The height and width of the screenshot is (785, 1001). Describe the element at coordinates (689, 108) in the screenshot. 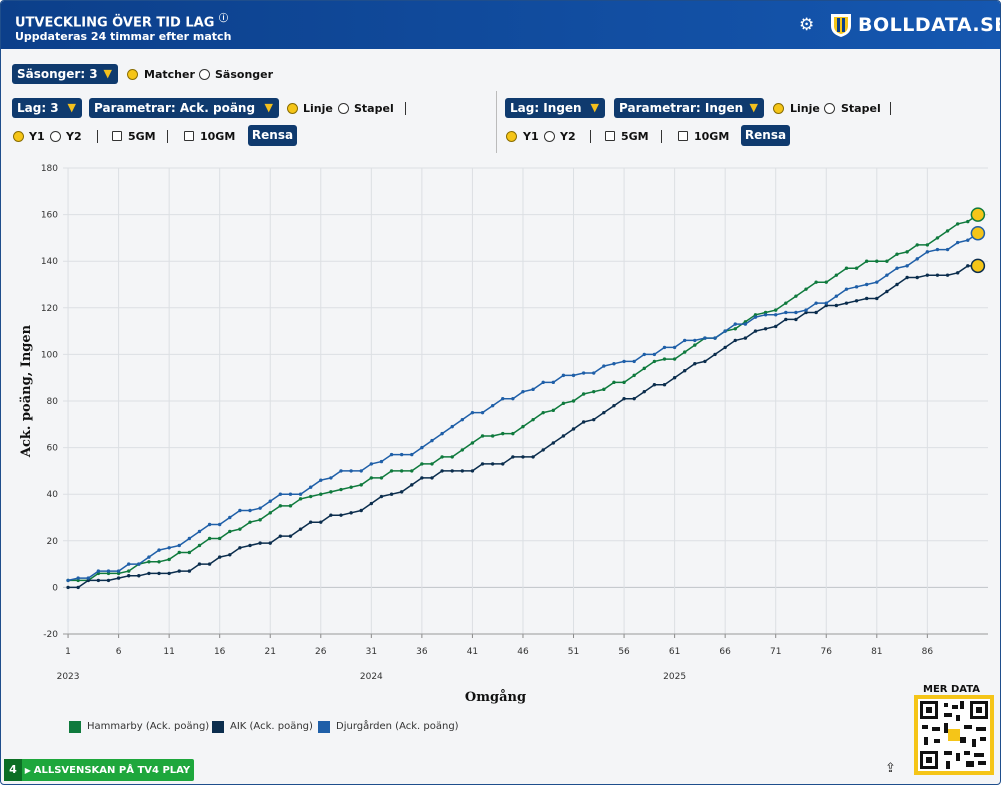

I see `right-param-dropdown: Parametrar: Ingen ▼` at that location.